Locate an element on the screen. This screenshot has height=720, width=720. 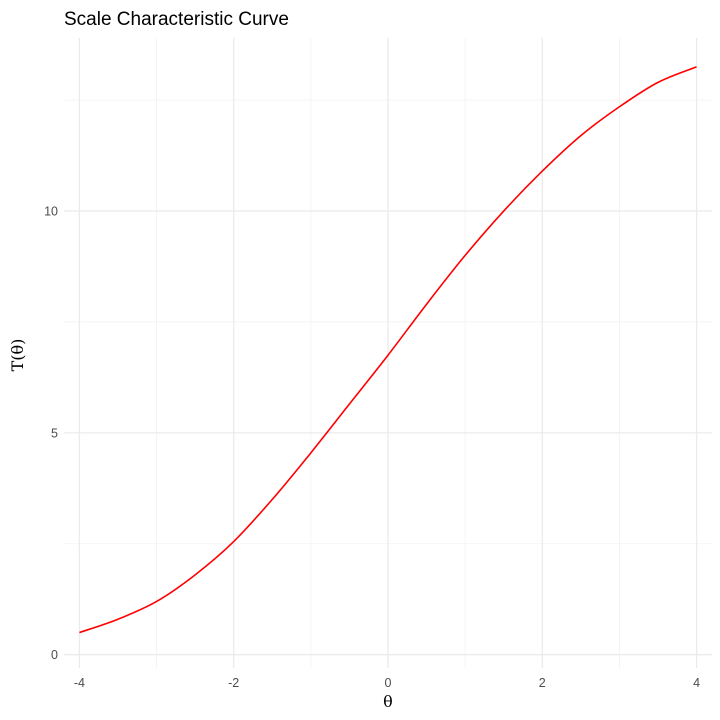
x-tick-label: -2 is located at coordinates (233, 683).